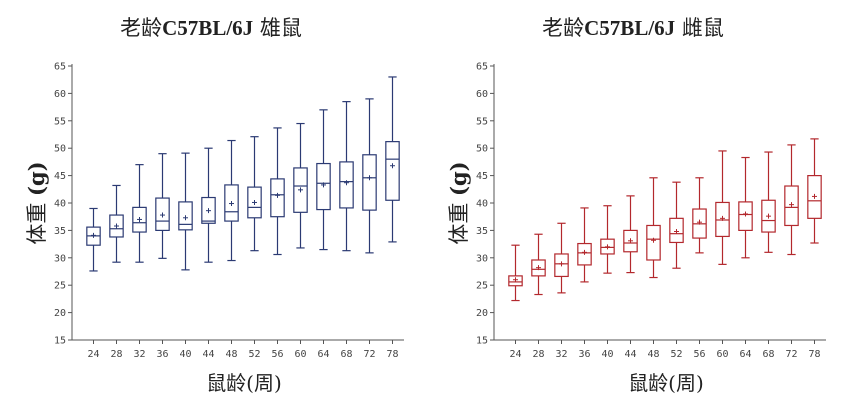 The width and height of the screenshot is (844, 398). Describe the element at coordinates (60, 258) in the screenshot. I see `y-tick-label: 30` at that location.